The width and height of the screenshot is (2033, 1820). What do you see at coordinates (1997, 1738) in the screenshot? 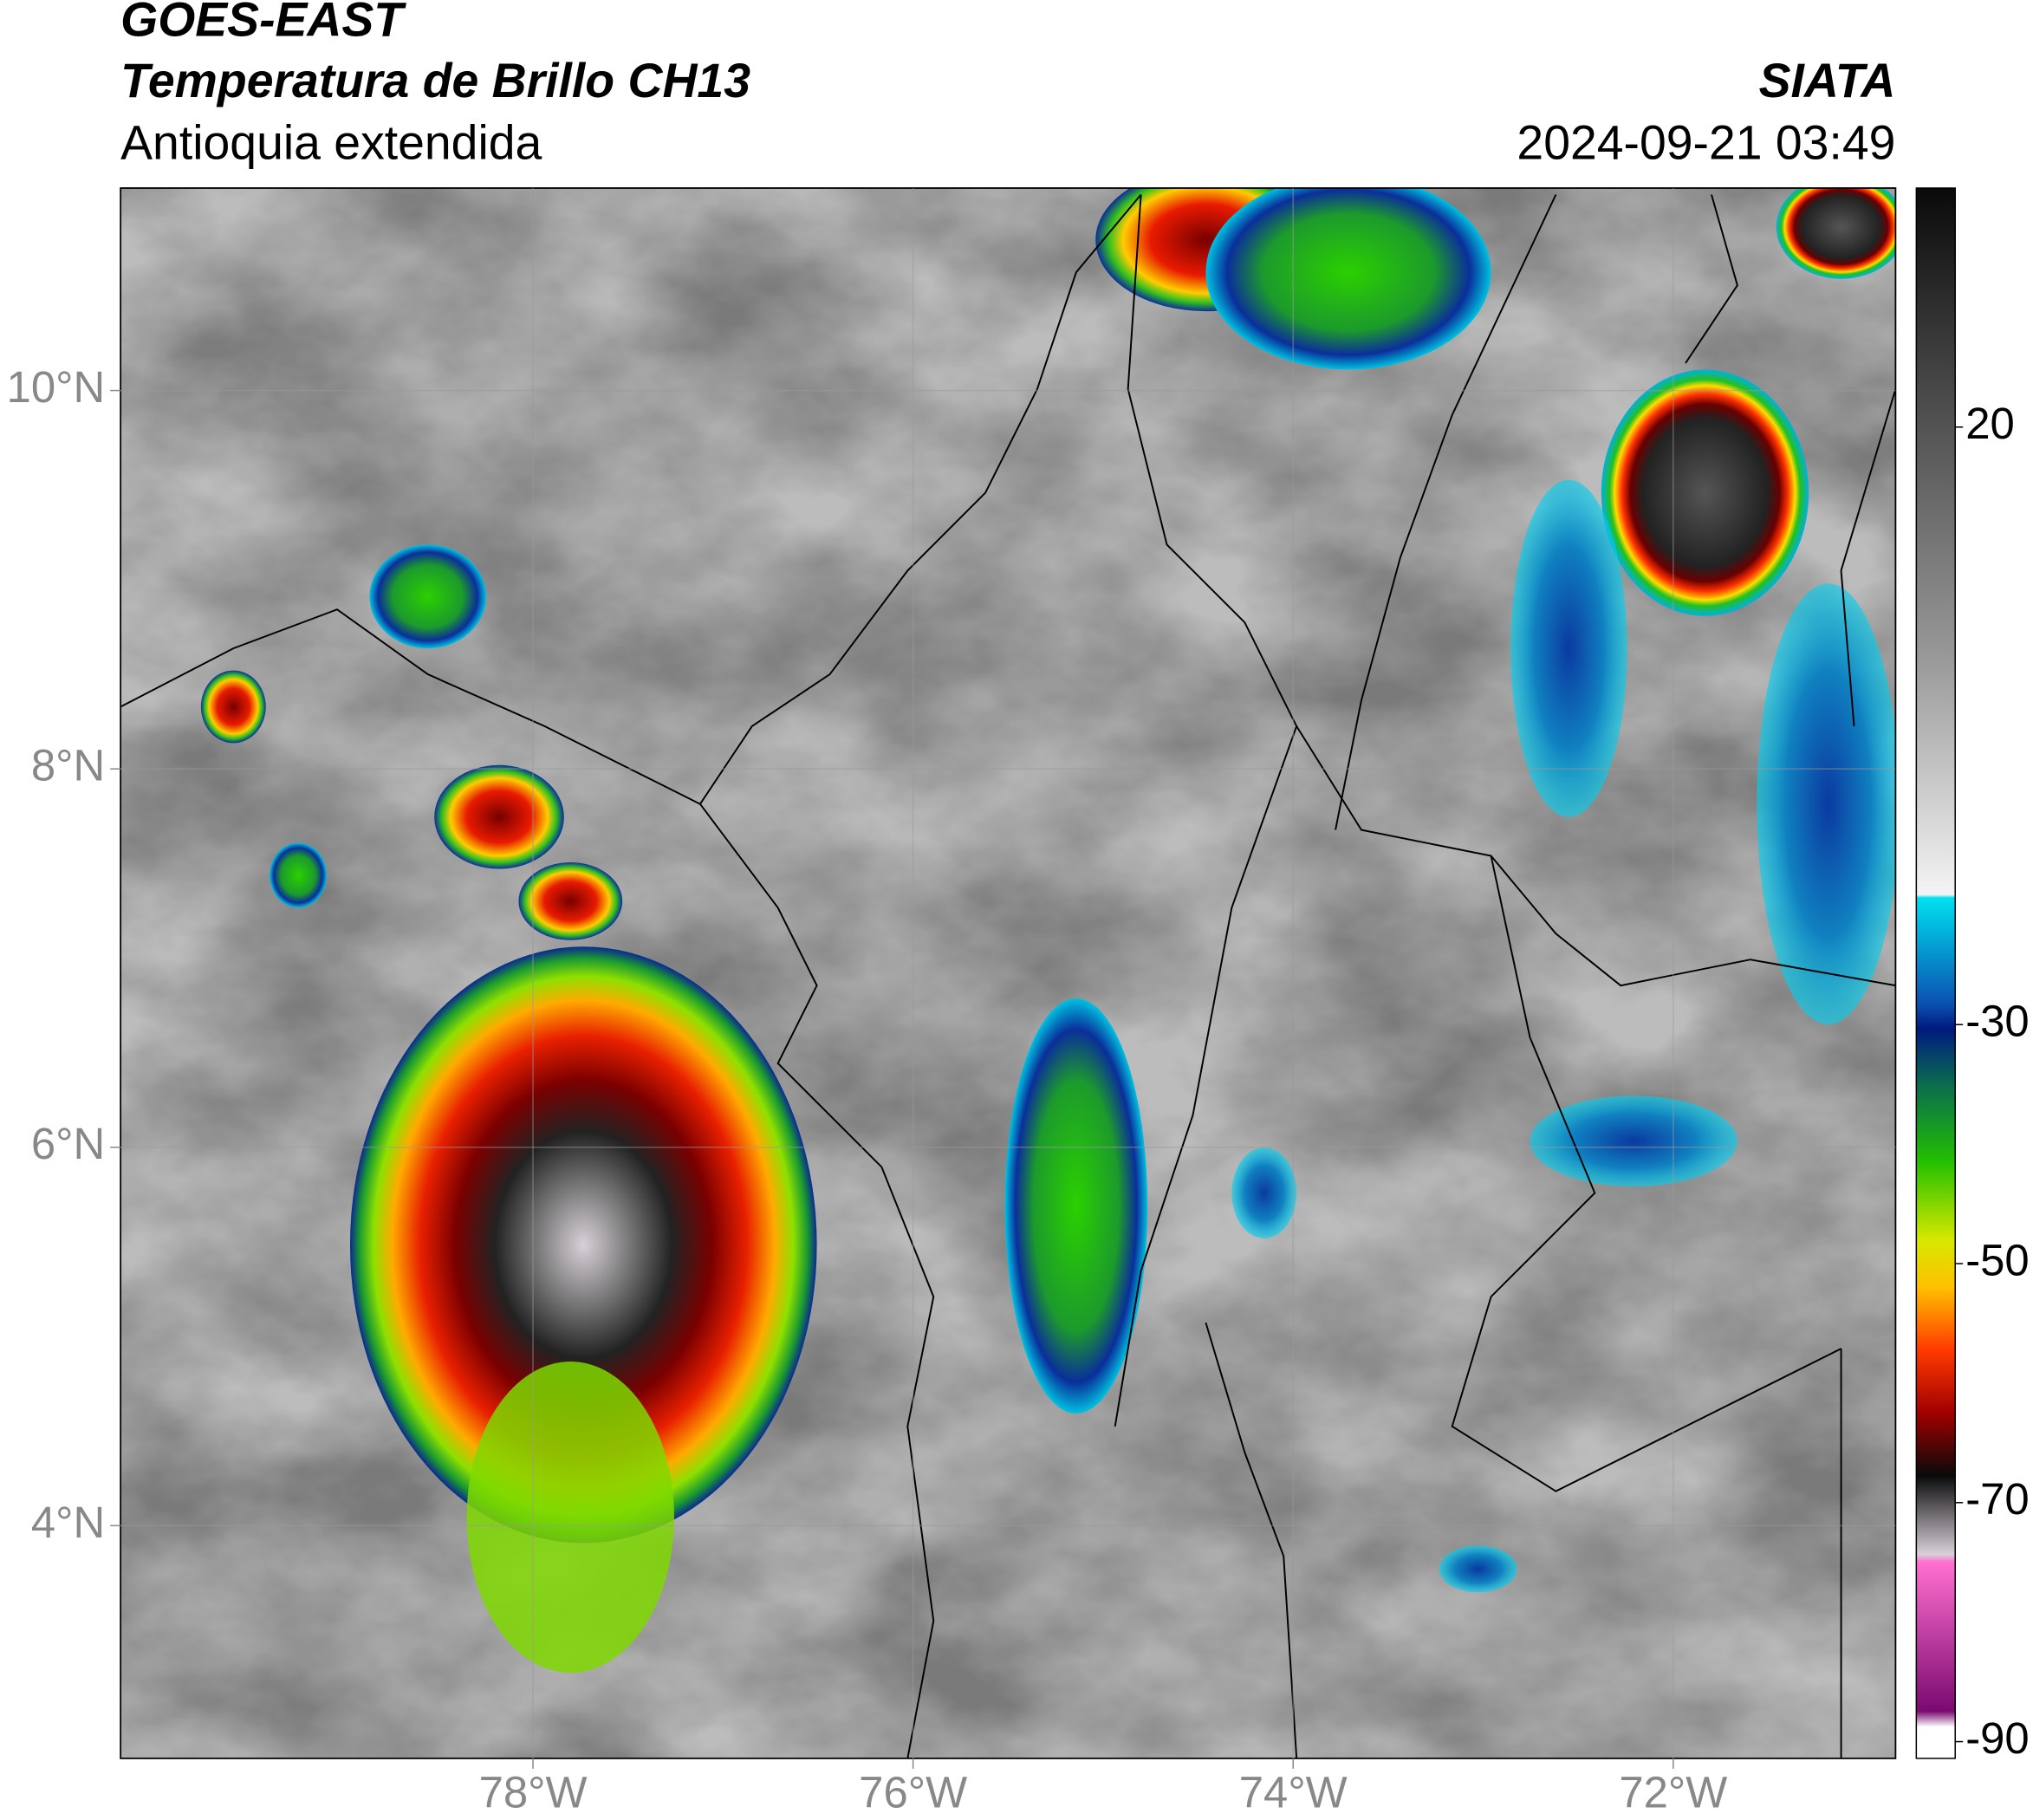
I see `colorbar-tick-label: -90` at bounding box center [1997, 1738].